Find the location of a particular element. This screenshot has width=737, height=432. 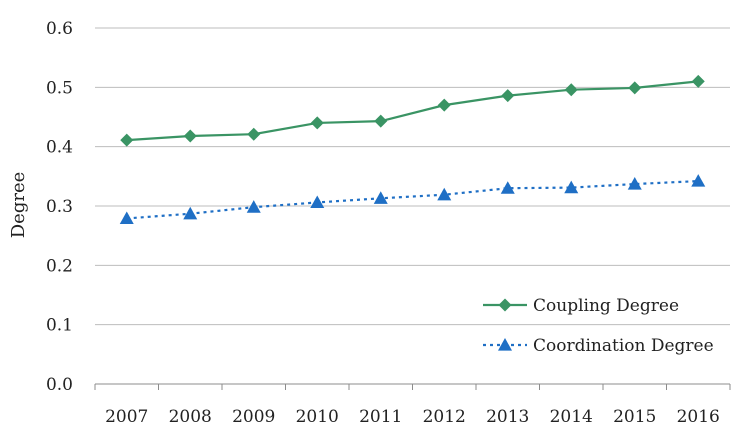

x-tick-label: 2014 is located at coordinates (571, 417).